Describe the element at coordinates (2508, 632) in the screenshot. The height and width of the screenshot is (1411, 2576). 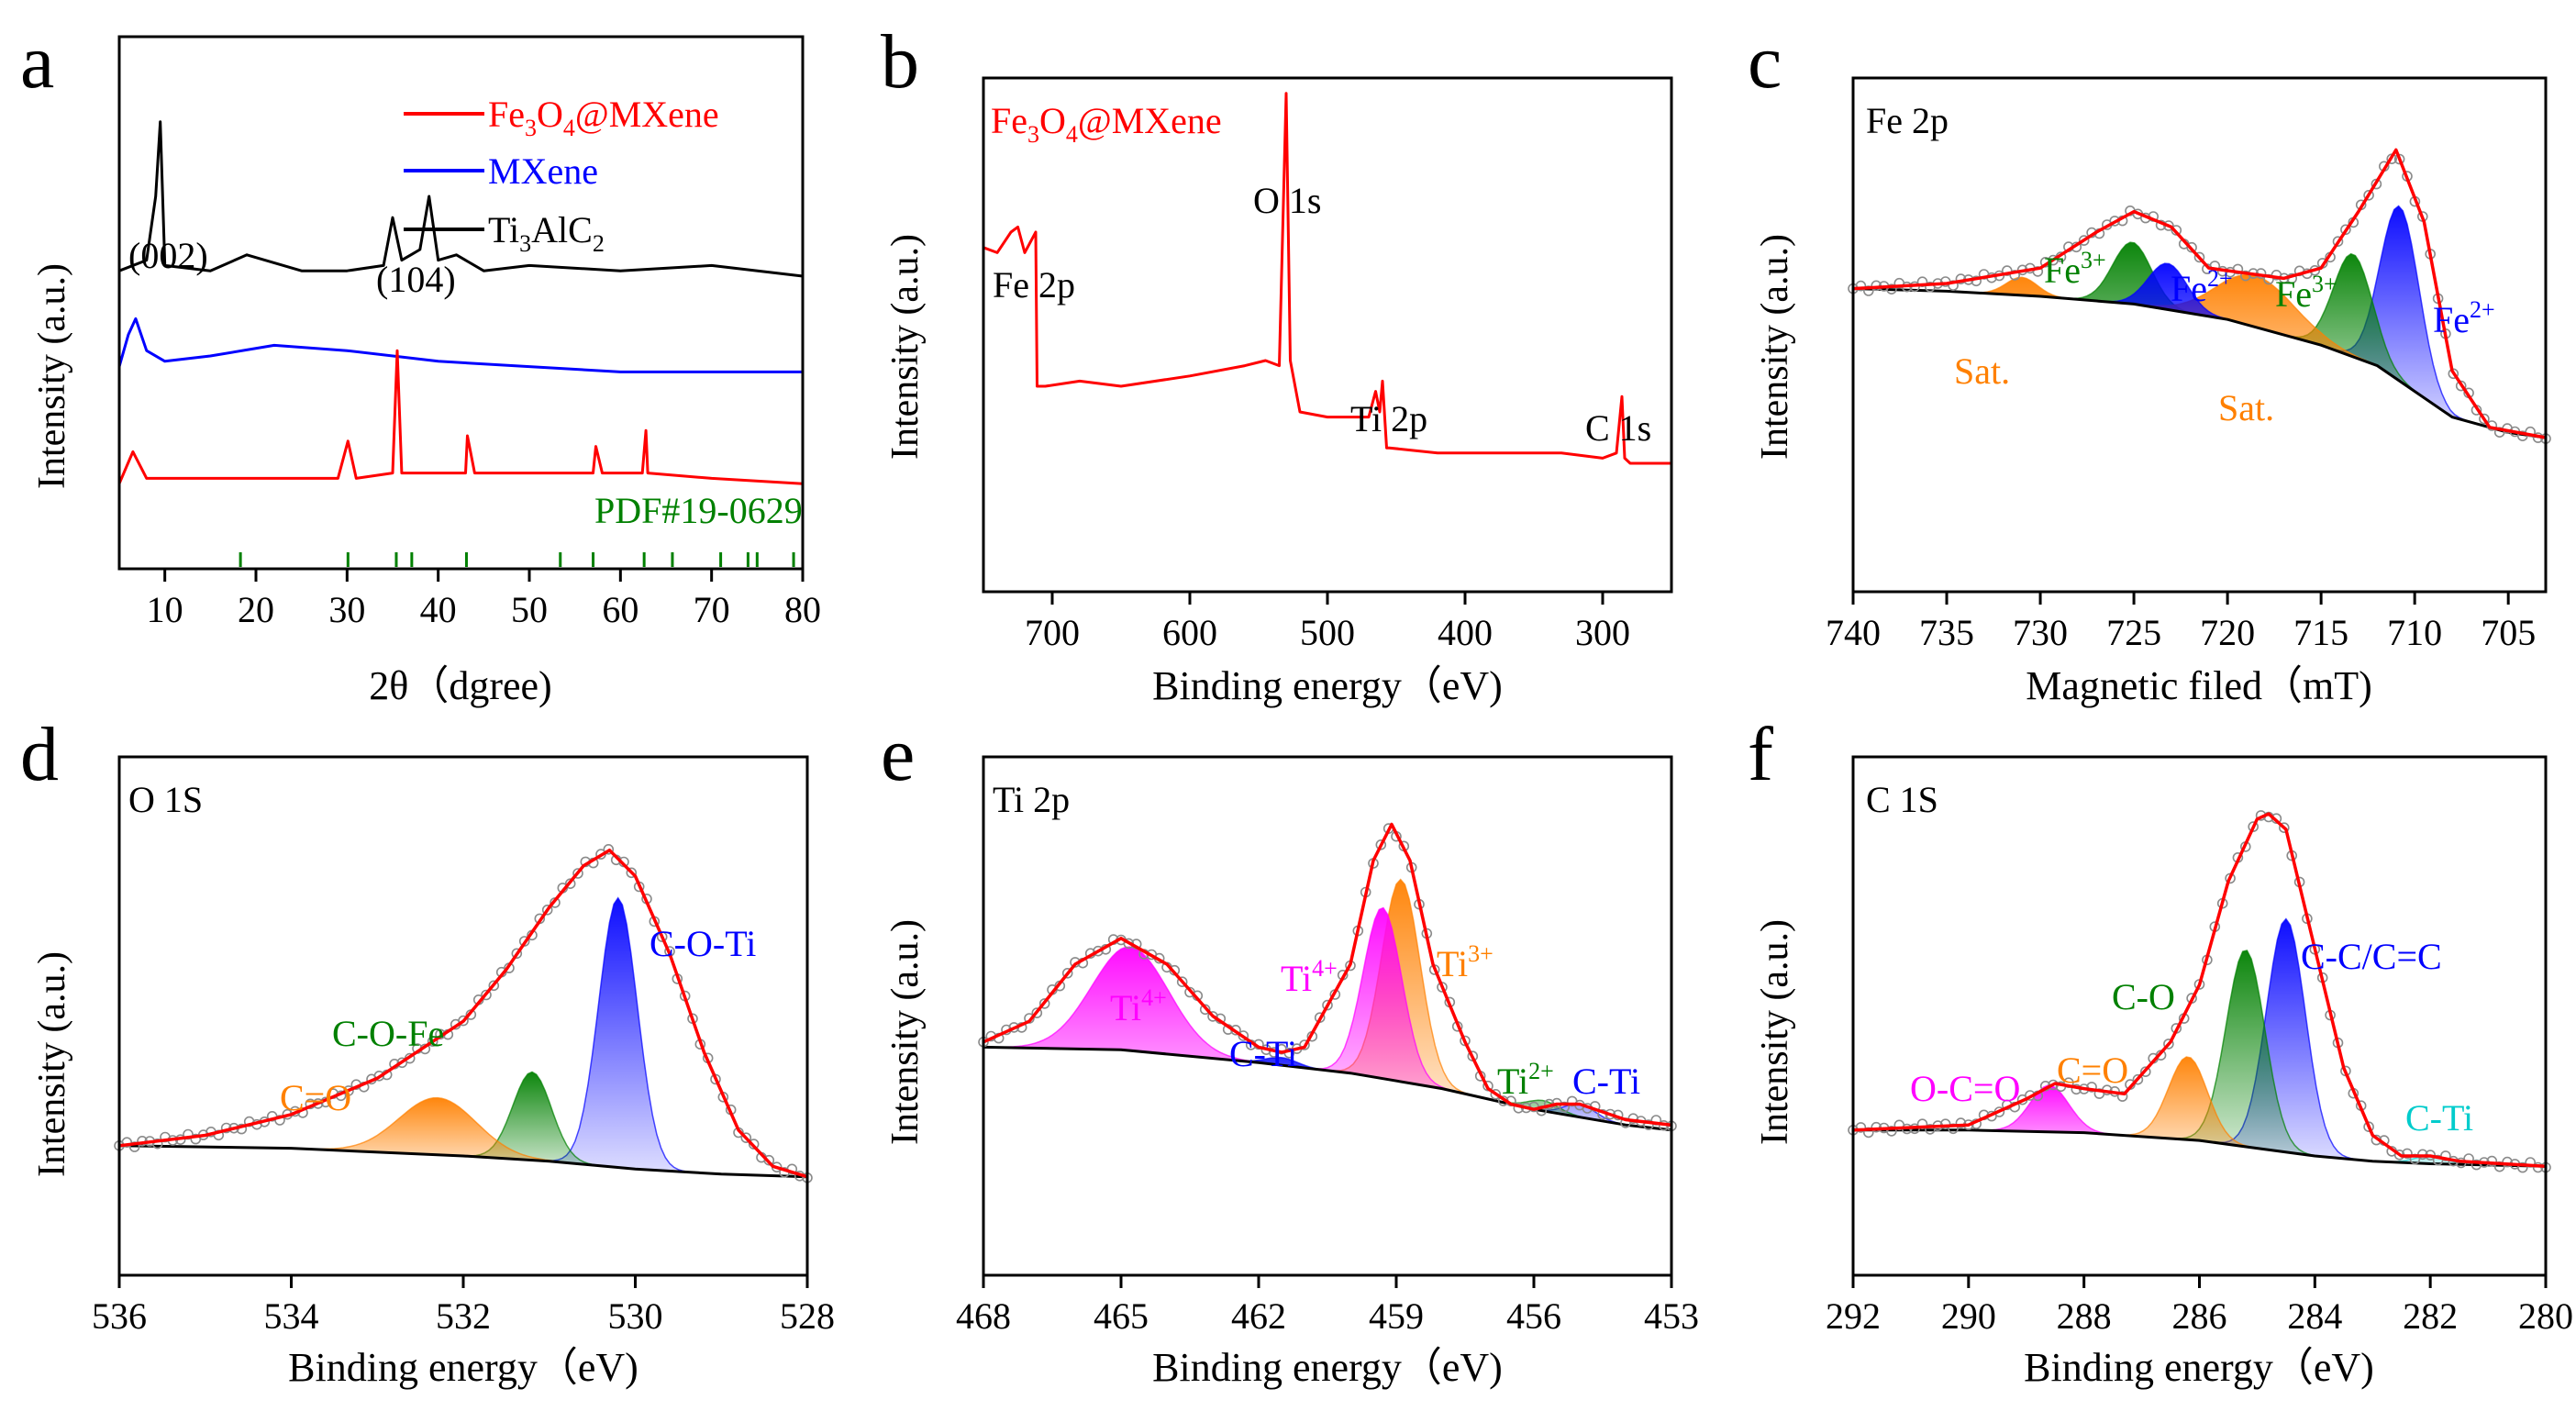
I see `x-tick-label: 705` at that location.